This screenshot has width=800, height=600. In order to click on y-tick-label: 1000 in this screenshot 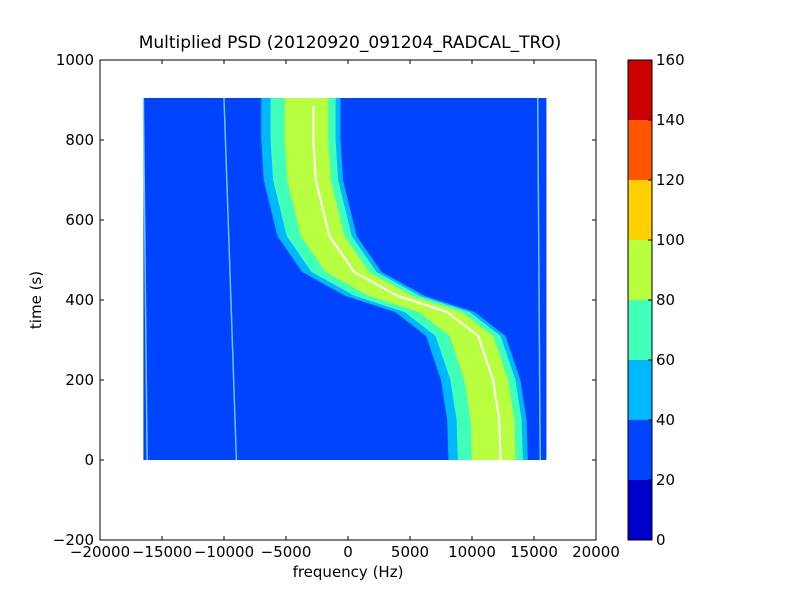, I will do `click(75, 60)`.